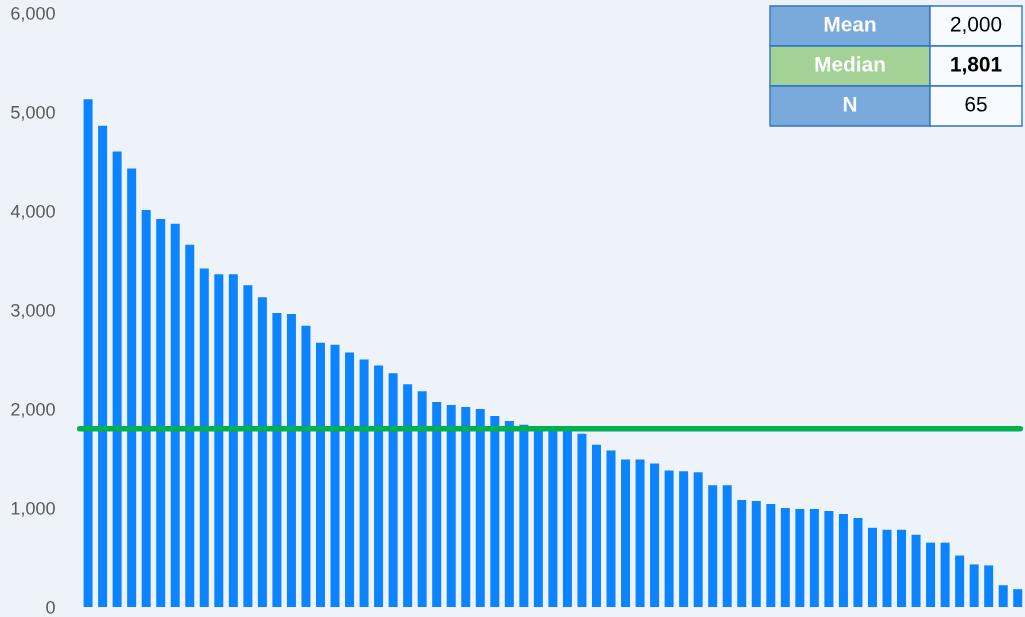 This screenshot has width=1025, height=617. Describe the element at coordinates (33, 14) in the screenshot. I see `y-tick-label: 6,000` at that location.